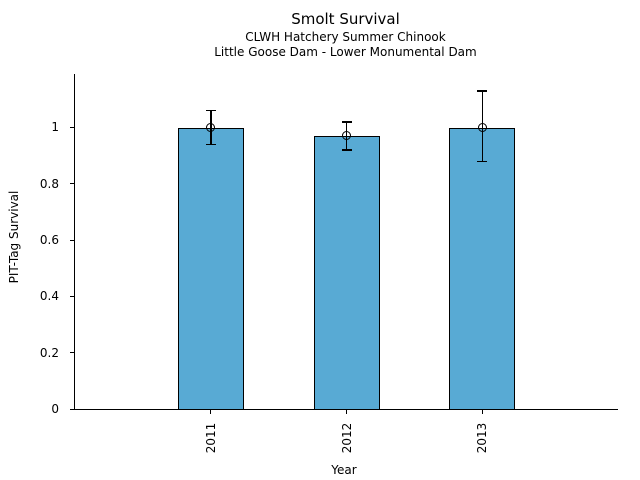  I want to click on x-tick-label: 2013, so click(482, 438).